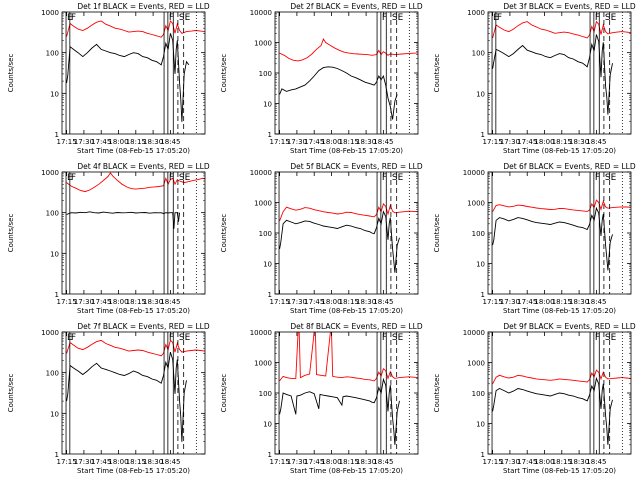 This screenshot has height=480, width=640. What do you see at coordinates (356, 326) in the screenshot?
I see `panel-title: Det 8f BLACK = Events, RED = LLD` at bounding box center [356, 326].